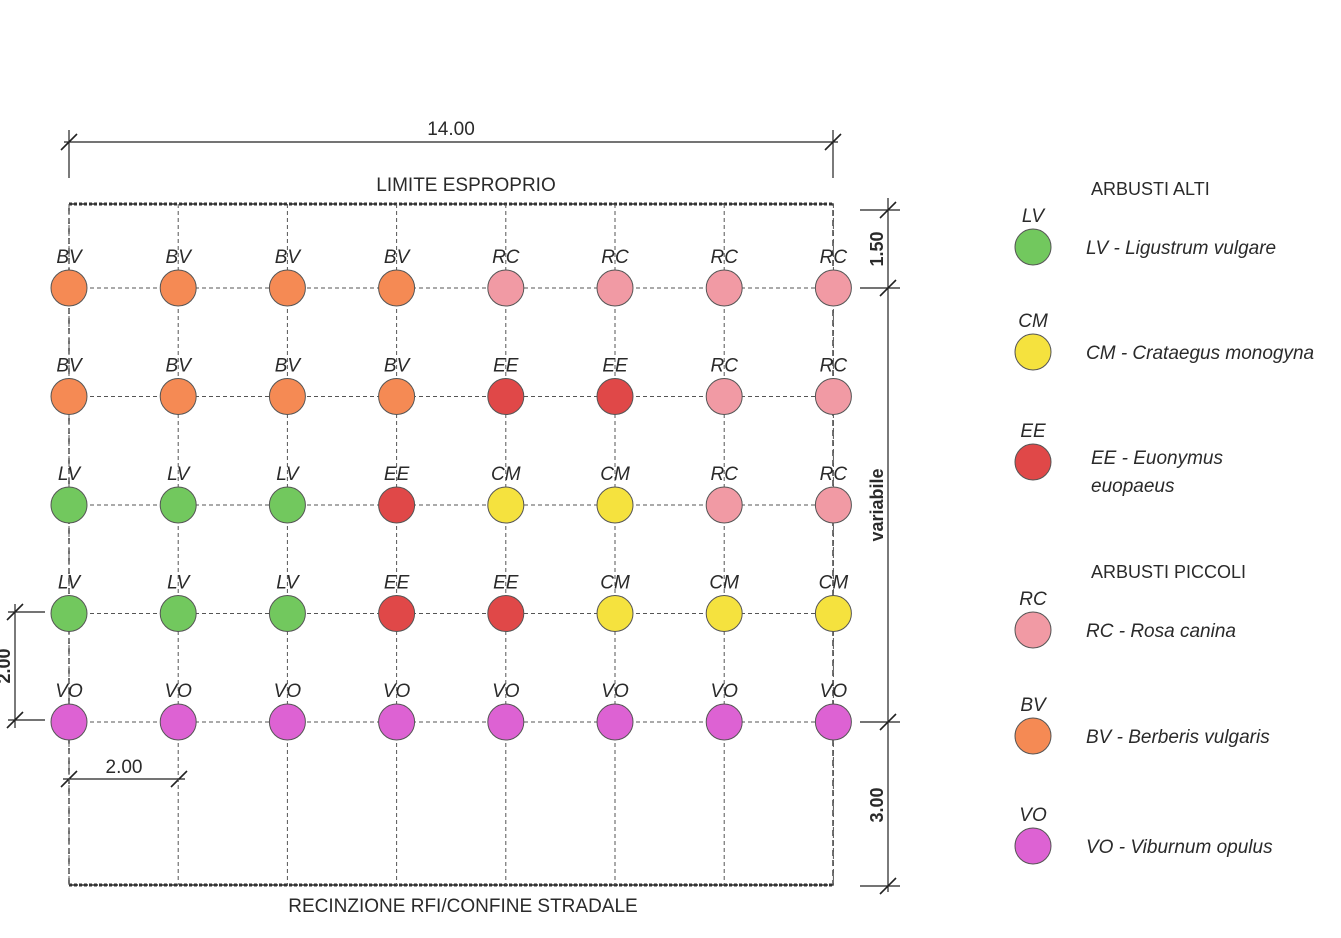 This screenshot has width=1341, height=938. What do you see at coordinates (1179, 847) in the screenshot?
I see `legend-species-name: VO - Viburnum opulus` at bounding box center [1179, 847].